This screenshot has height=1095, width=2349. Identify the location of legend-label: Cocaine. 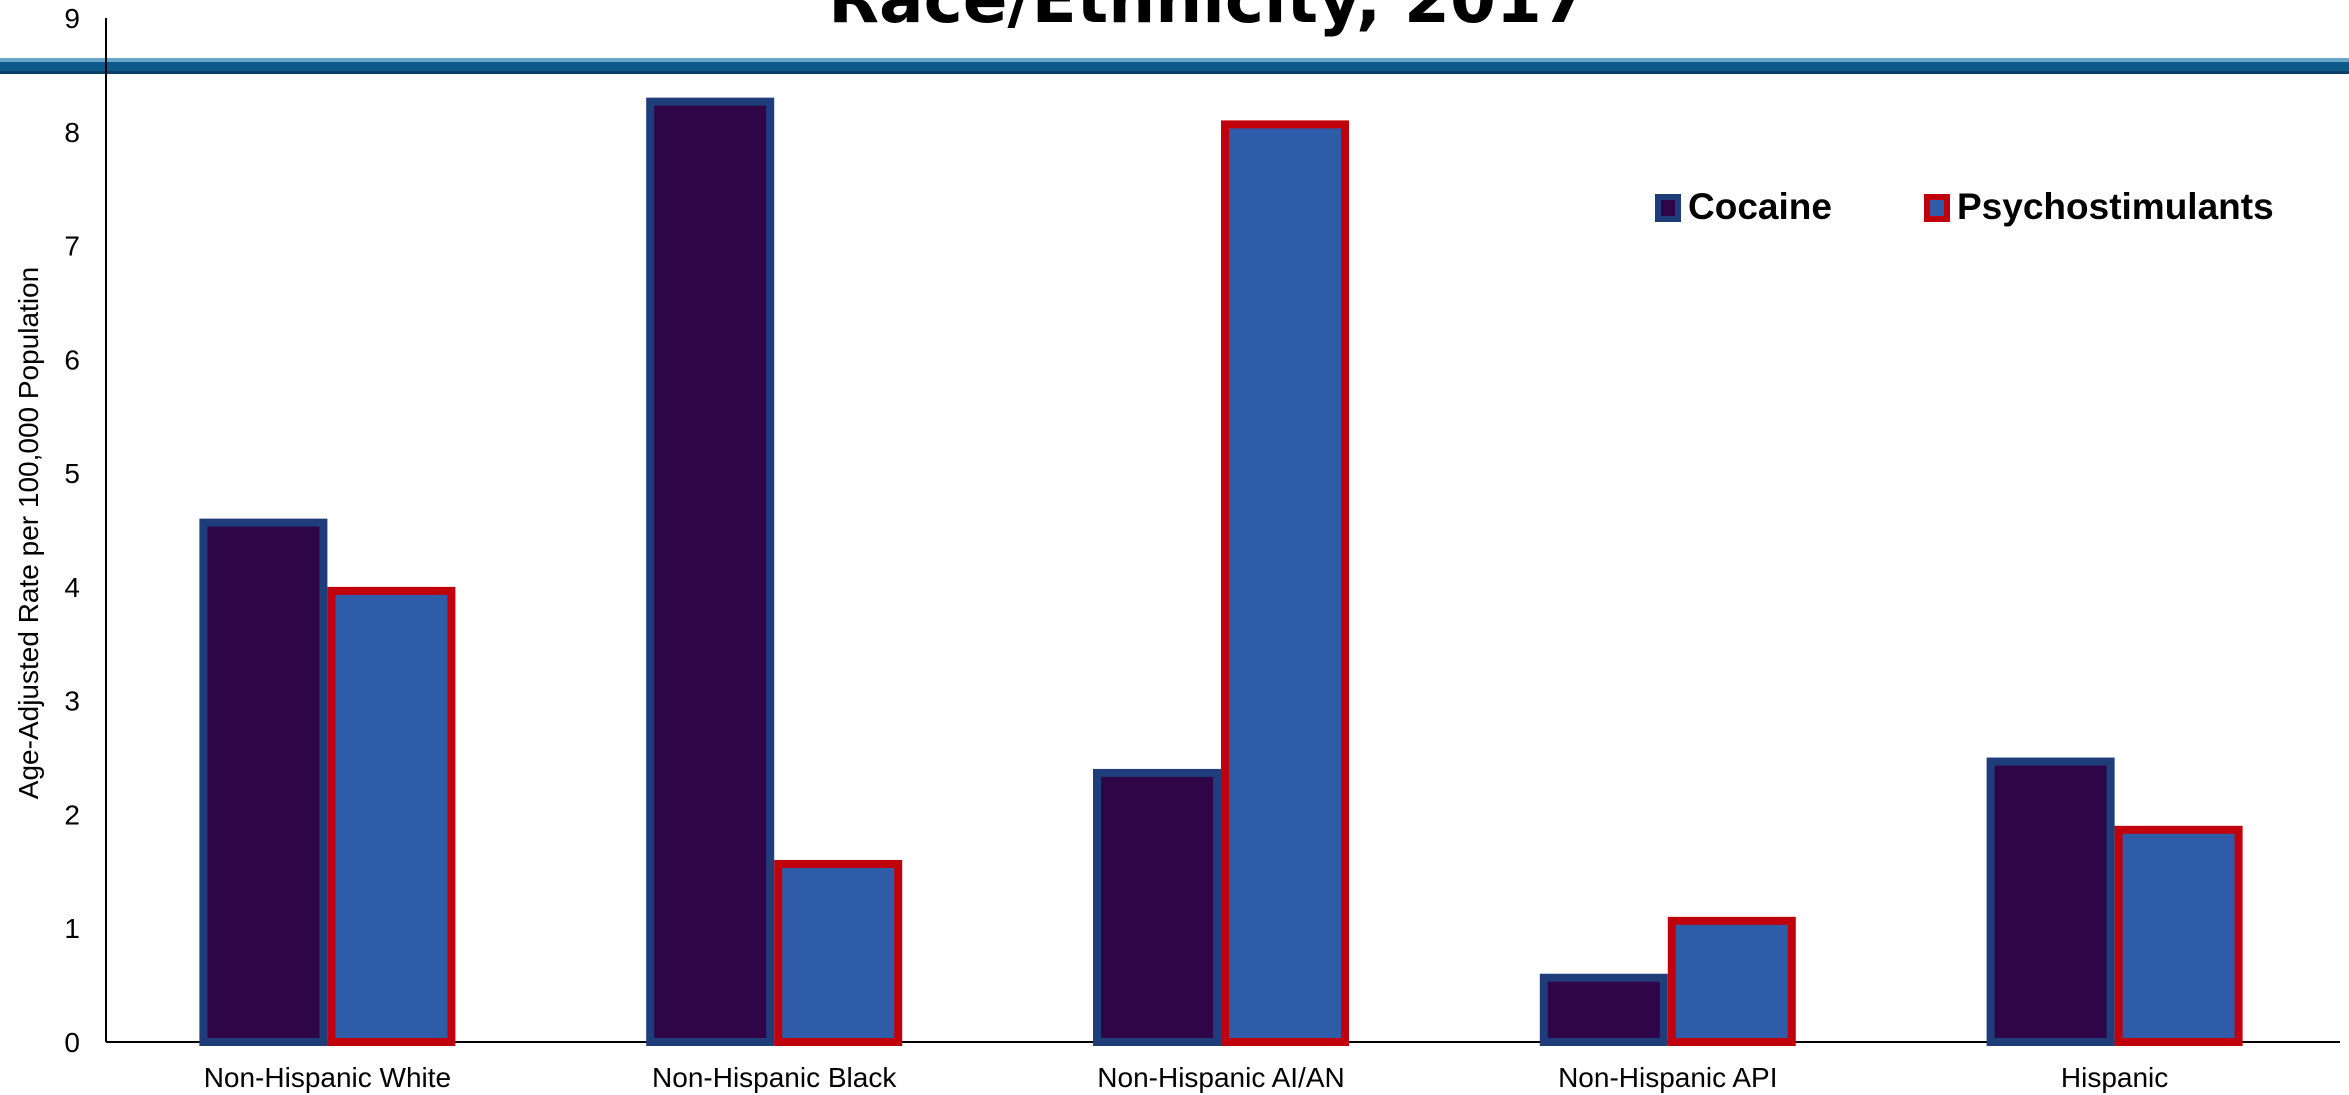
(1760, 206).